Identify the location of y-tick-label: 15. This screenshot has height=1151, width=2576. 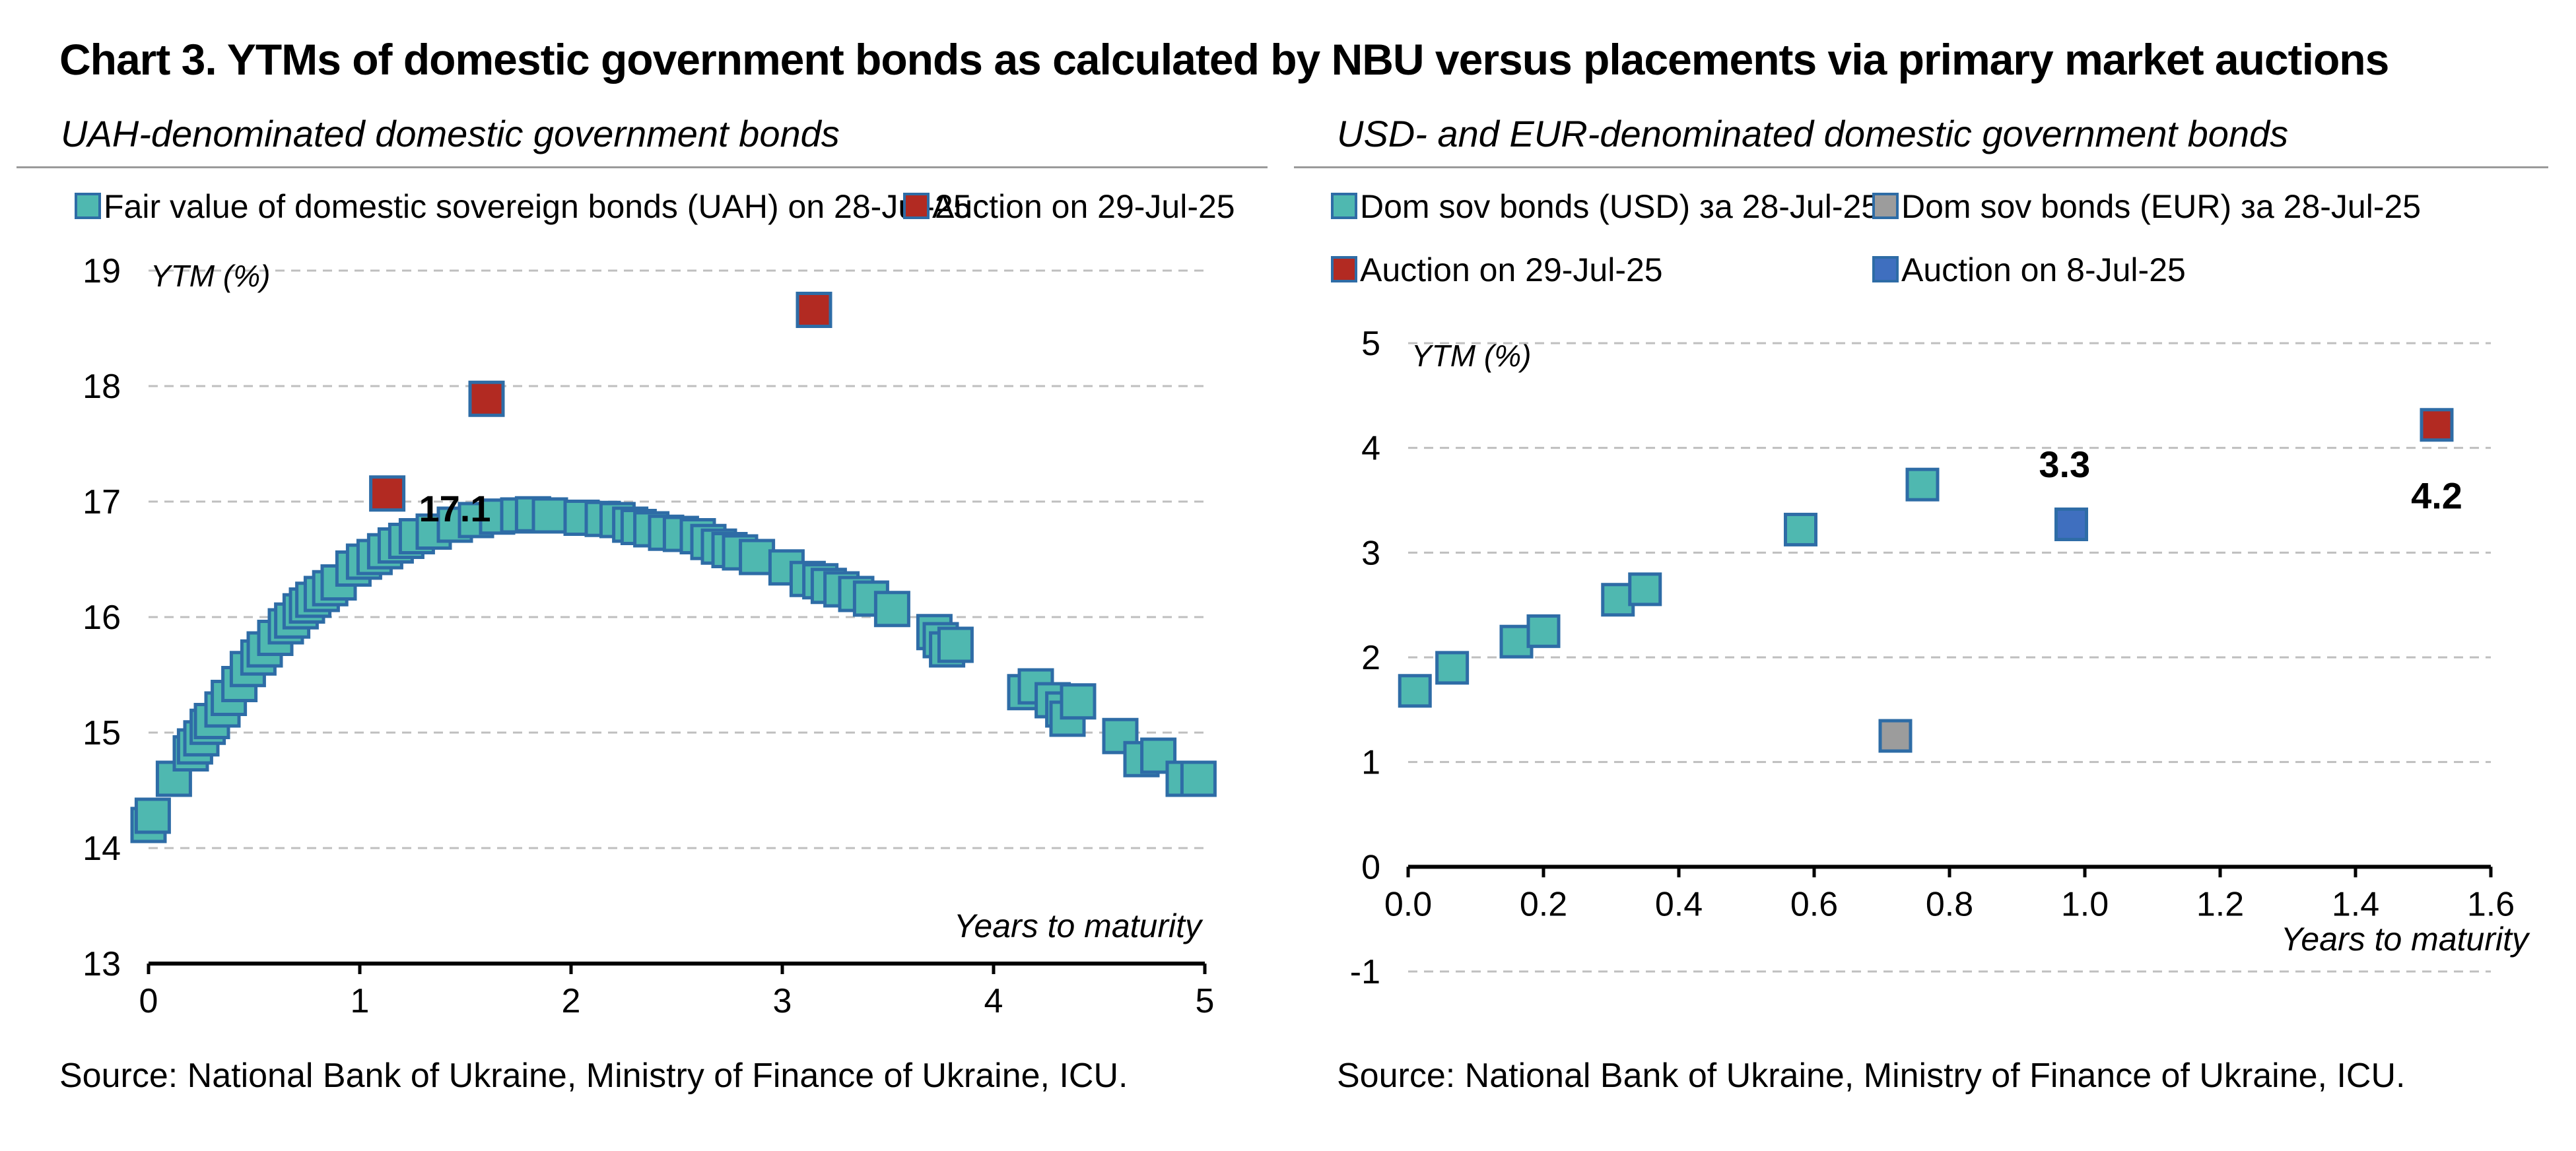
(102, 733).